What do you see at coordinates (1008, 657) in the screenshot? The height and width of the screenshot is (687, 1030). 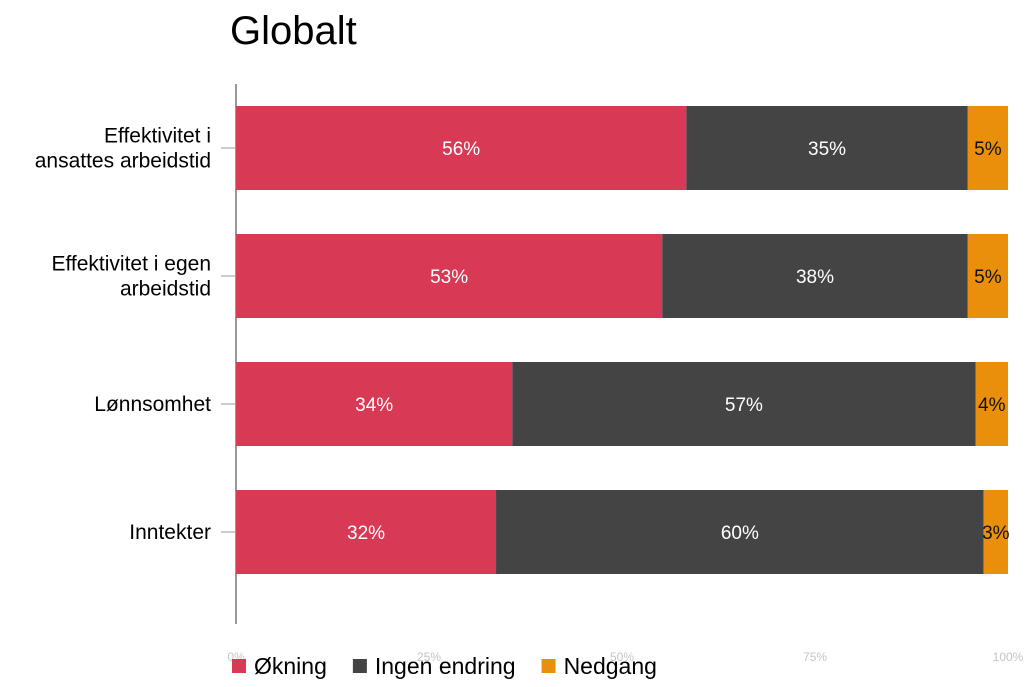 I see `x-tick-label: 100%` at bounding box center [1008, 657].